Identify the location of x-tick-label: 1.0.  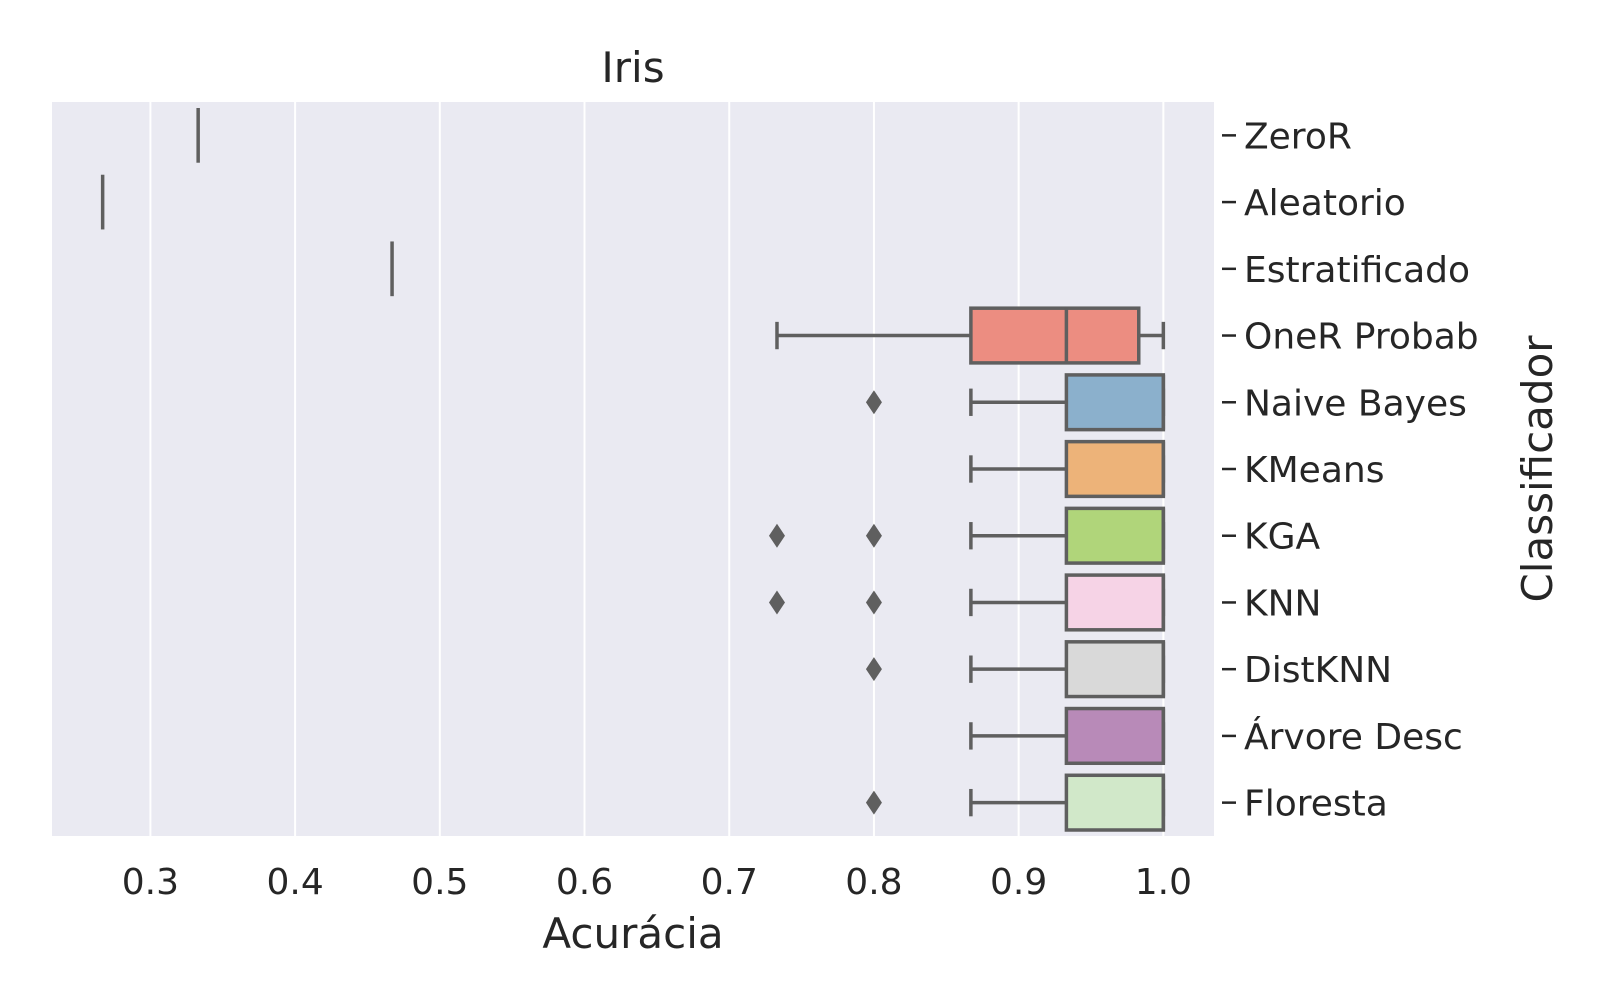
(1163, 882).